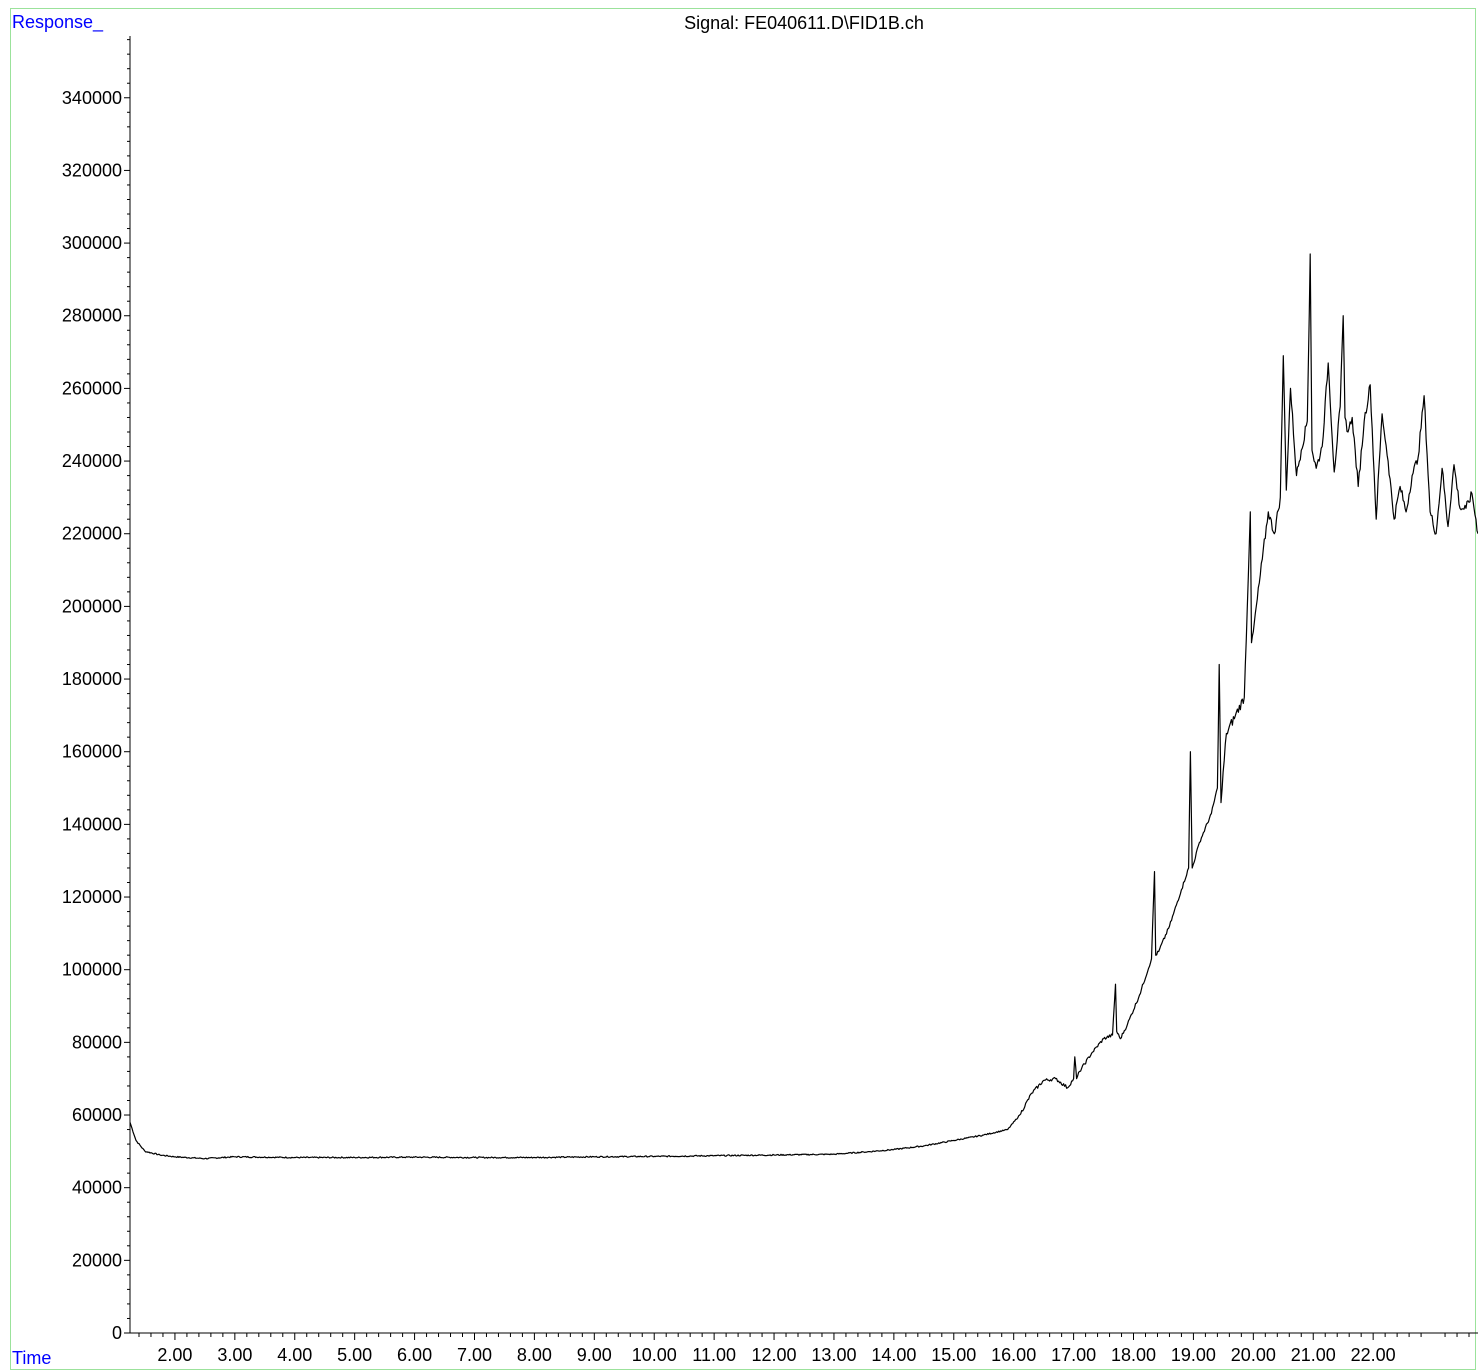 The width and height of the screenshot is (1478, 1372). What do you see at coordinates (354, 1355) in the screenshot?
I see `x-tick-label: 5.00` at bounding box center [354, 1355].